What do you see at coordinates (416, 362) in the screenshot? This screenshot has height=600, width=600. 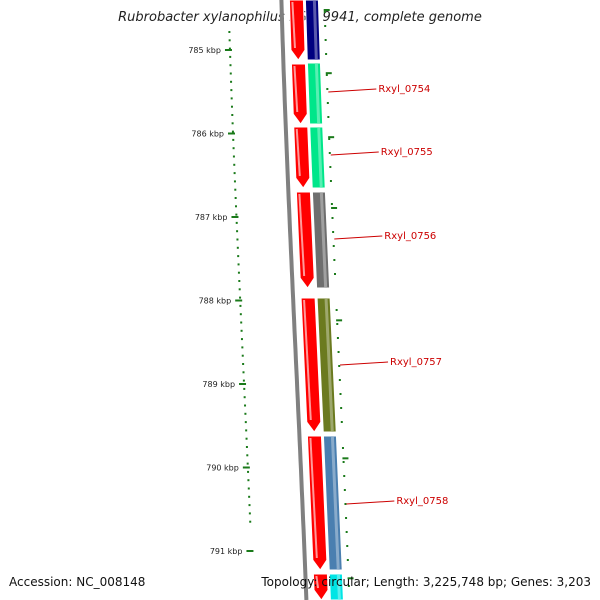 I see `gene-label: Rxyl_0757` at bounding box center [416, 362].